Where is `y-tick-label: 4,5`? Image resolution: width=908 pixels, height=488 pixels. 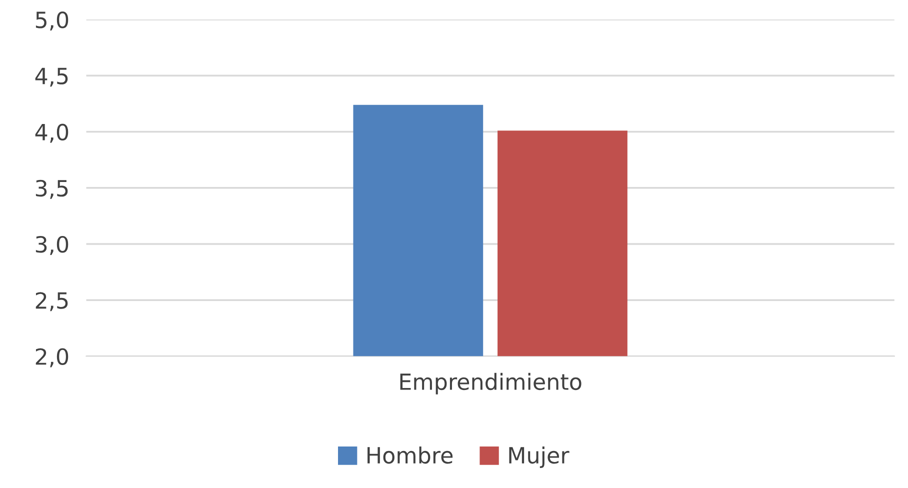
y-tick-label: 4,5 is located at coordinates (51, 77).